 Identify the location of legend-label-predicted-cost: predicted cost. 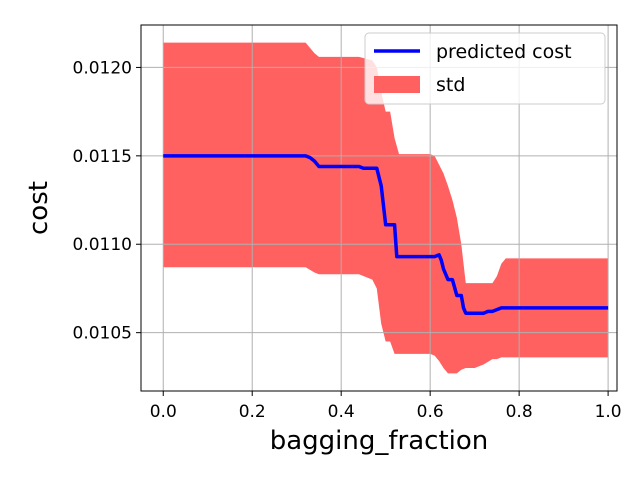
(504, 52).